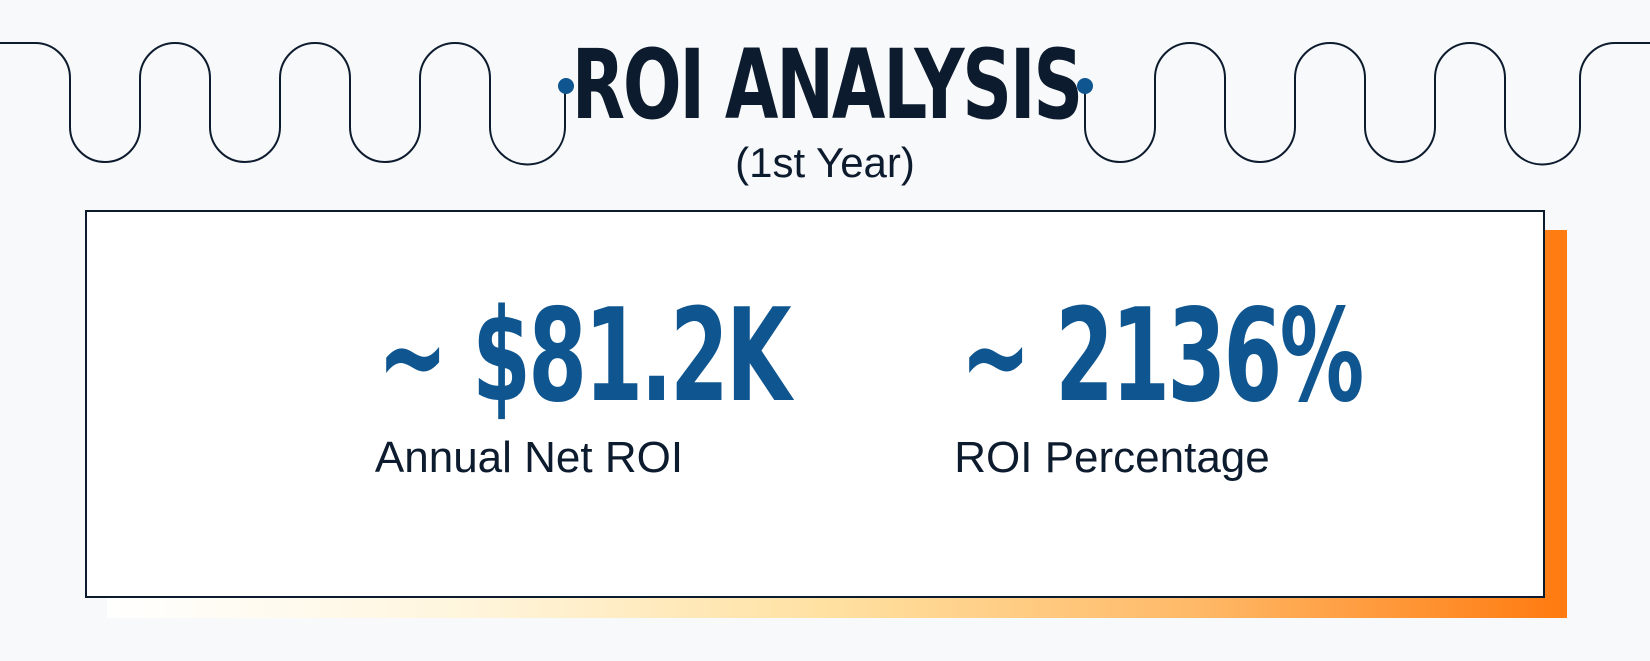  I want to click on wave-dot-right, so click(1085, 86).